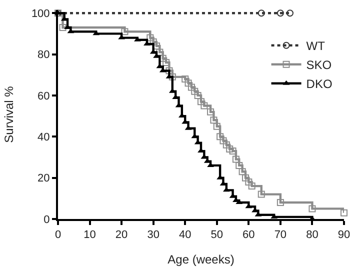 The width and height of the screenshot is (358, 273). I want to click on y-tick-label: 100, so click(40, 14).